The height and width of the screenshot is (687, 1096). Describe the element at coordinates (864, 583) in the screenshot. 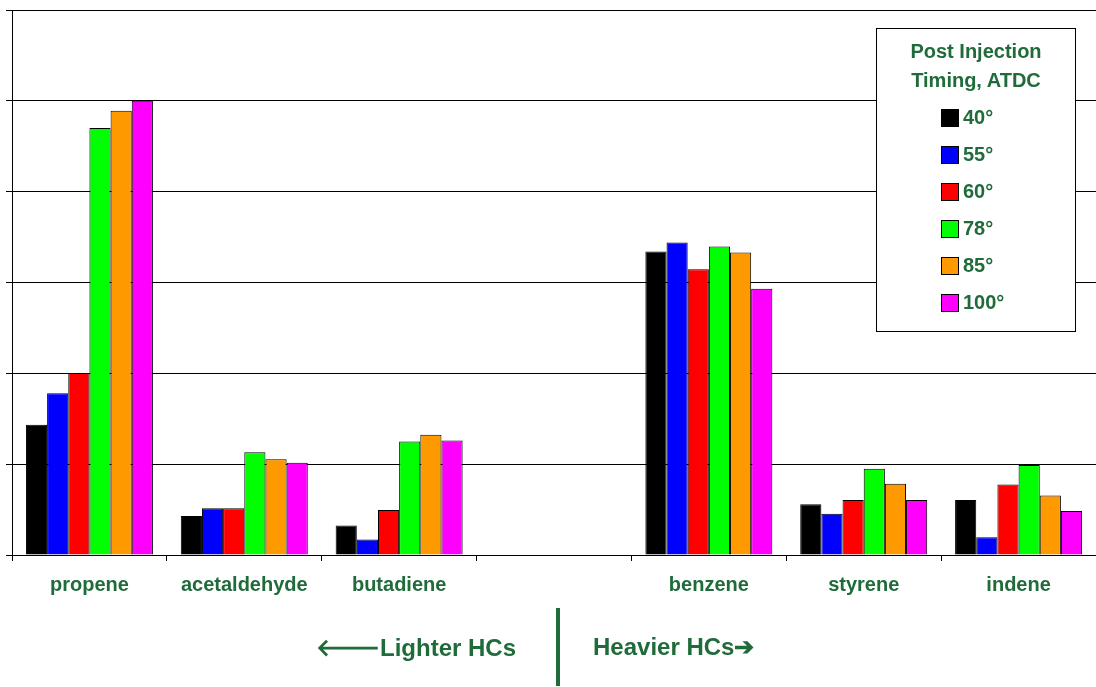

I see `x-tick-label: styrene` at that location.